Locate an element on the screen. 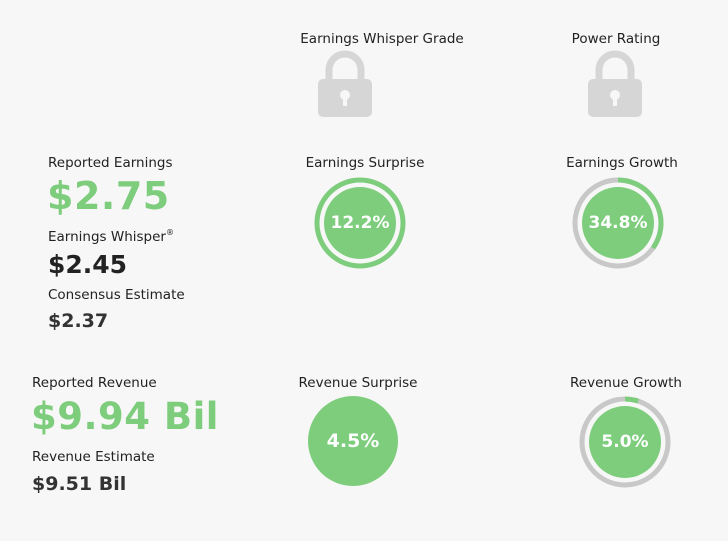 The height and width of the screenshot is (541, 728). revenue-growth-ring: 5.0% is located at coordinates (625, 442).